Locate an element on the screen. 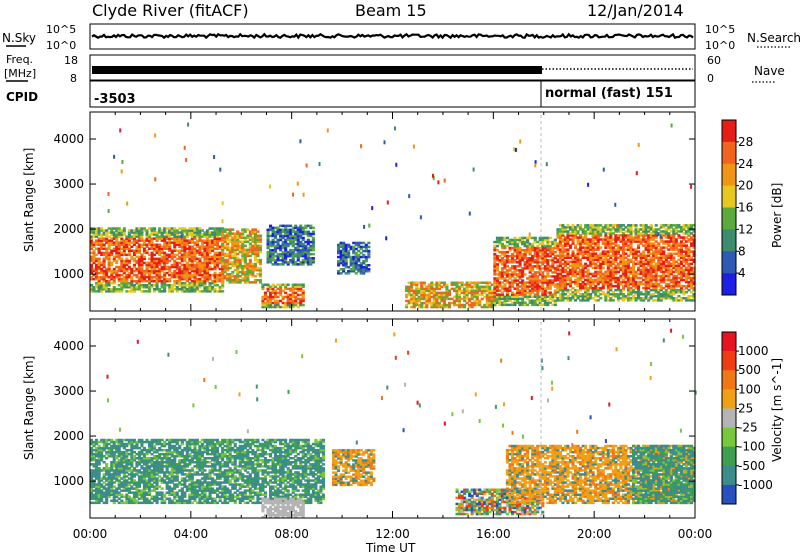 The height and width of the screenshot is (554, 800). station-title: Clyde River (fitACF) is located at coordinates (170, 10).